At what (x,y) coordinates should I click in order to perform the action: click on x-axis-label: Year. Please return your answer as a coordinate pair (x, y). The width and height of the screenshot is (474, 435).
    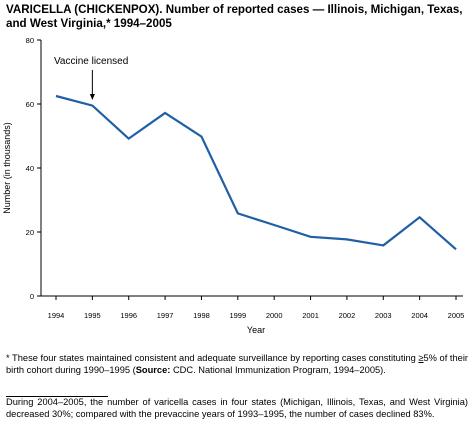
    Looking at the image, I should click on (256, 330).